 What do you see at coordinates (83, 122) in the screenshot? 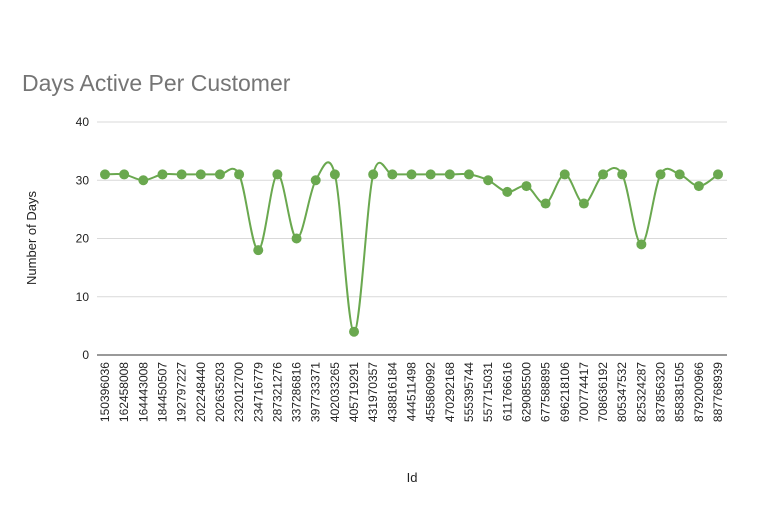
I see `y-tick-label: 40` at bounding box center [83, 122].